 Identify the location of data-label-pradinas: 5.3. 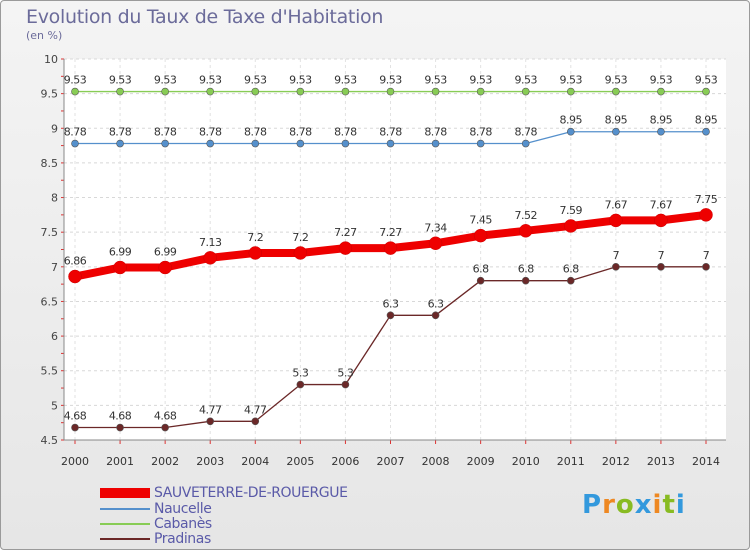
(300, 373).